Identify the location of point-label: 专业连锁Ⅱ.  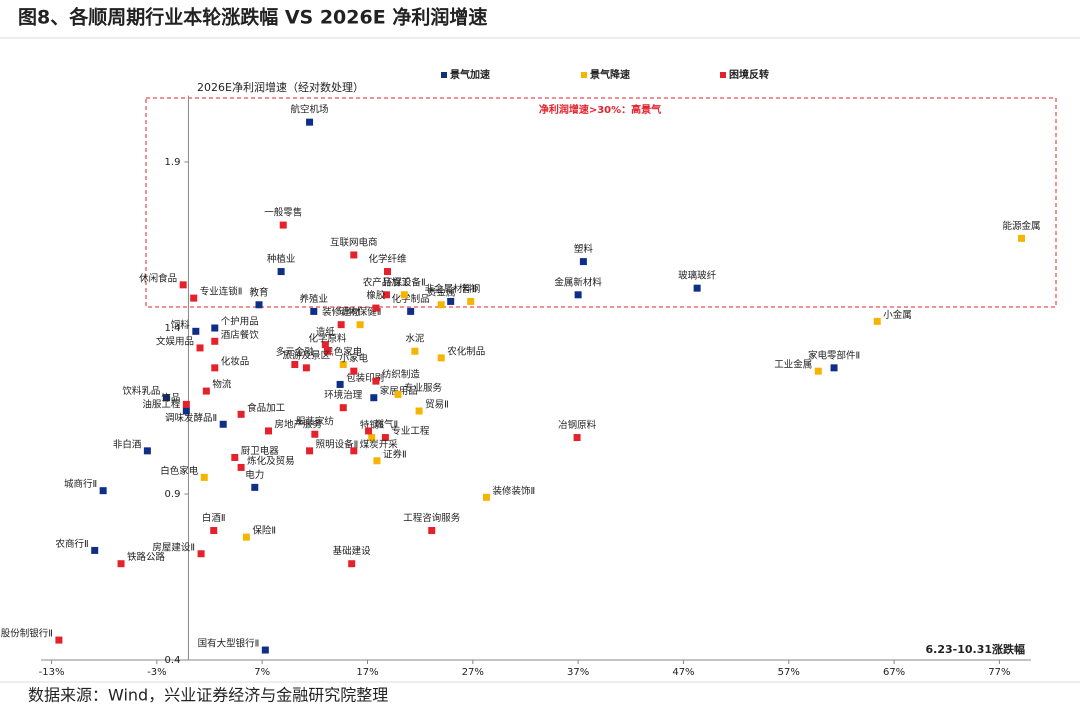
(221, 292).